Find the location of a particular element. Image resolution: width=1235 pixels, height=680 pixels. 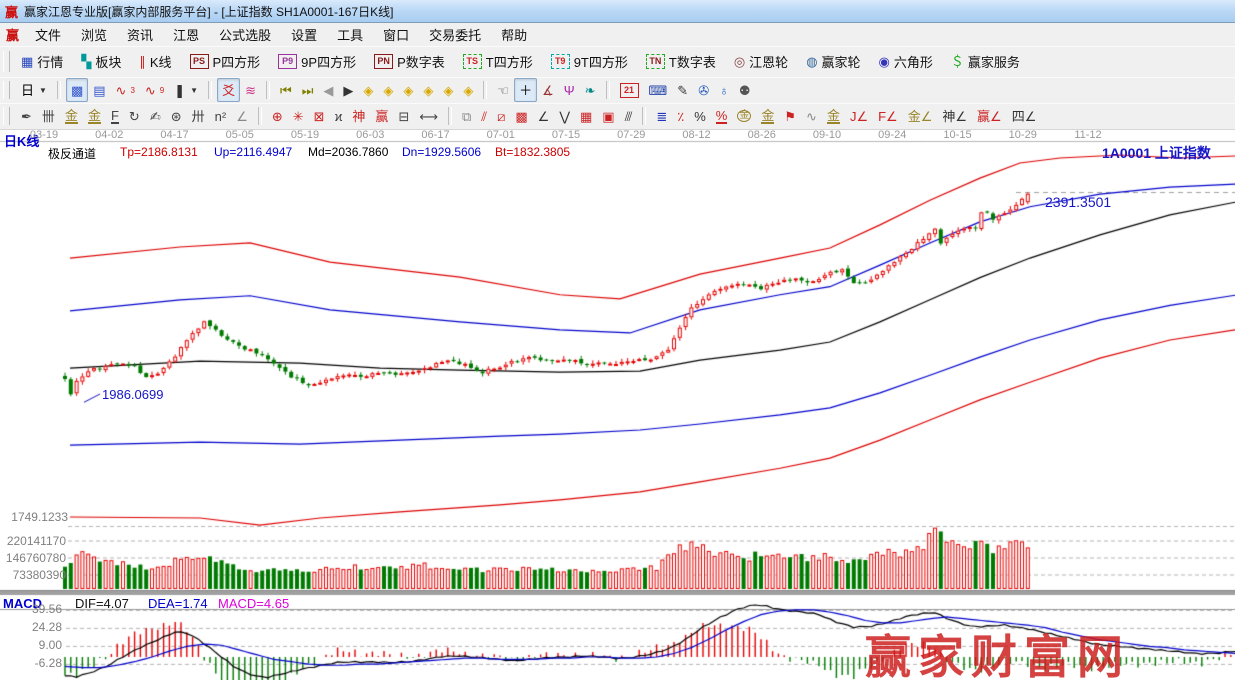

angle-gate-tool: ∠ is located at coordinates (242, 116).